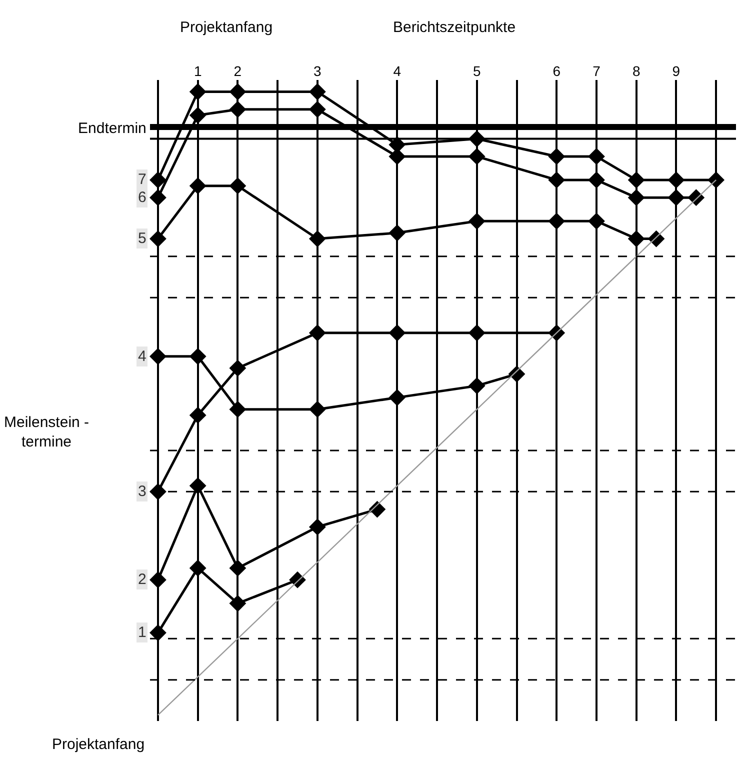  Describe the element at coordinates (556, 71) in the screenshot. I see `x-tick-label: 6` at that location.